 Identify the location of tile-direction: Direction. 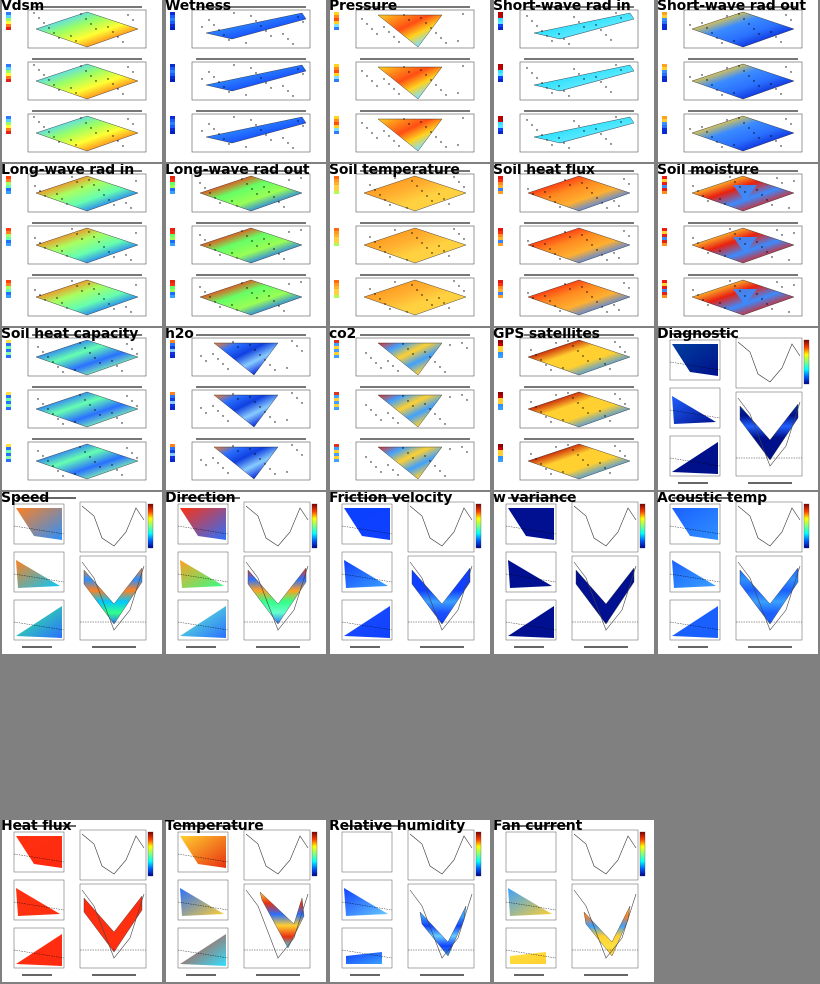
(246, 574).